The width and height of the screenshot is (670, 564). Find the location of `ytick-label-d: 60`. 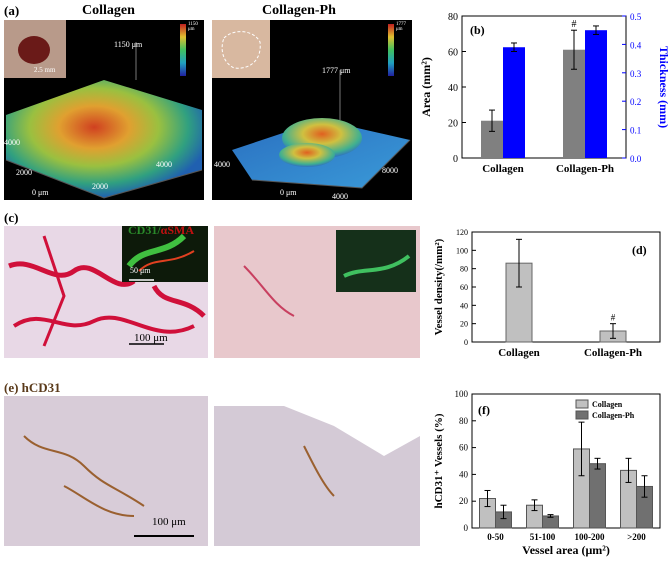

ytick-label-d: 60 is located at coordinates (464, 287).